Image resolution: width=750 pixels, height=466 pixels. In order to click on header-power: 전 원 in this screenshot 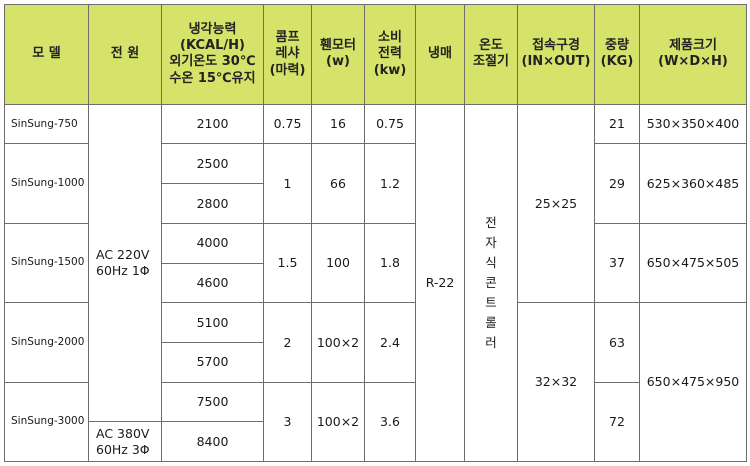, I will do `click(125, 54)`.